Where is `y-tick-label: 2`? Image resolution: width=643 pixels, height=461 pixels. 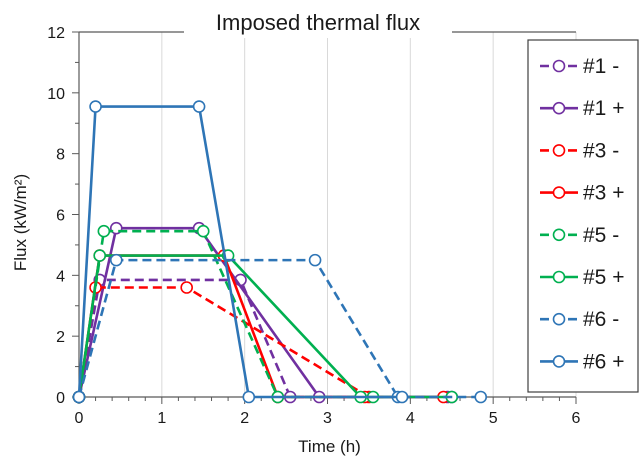
y-tick-label: 2 is located at coordinates (60, 337).